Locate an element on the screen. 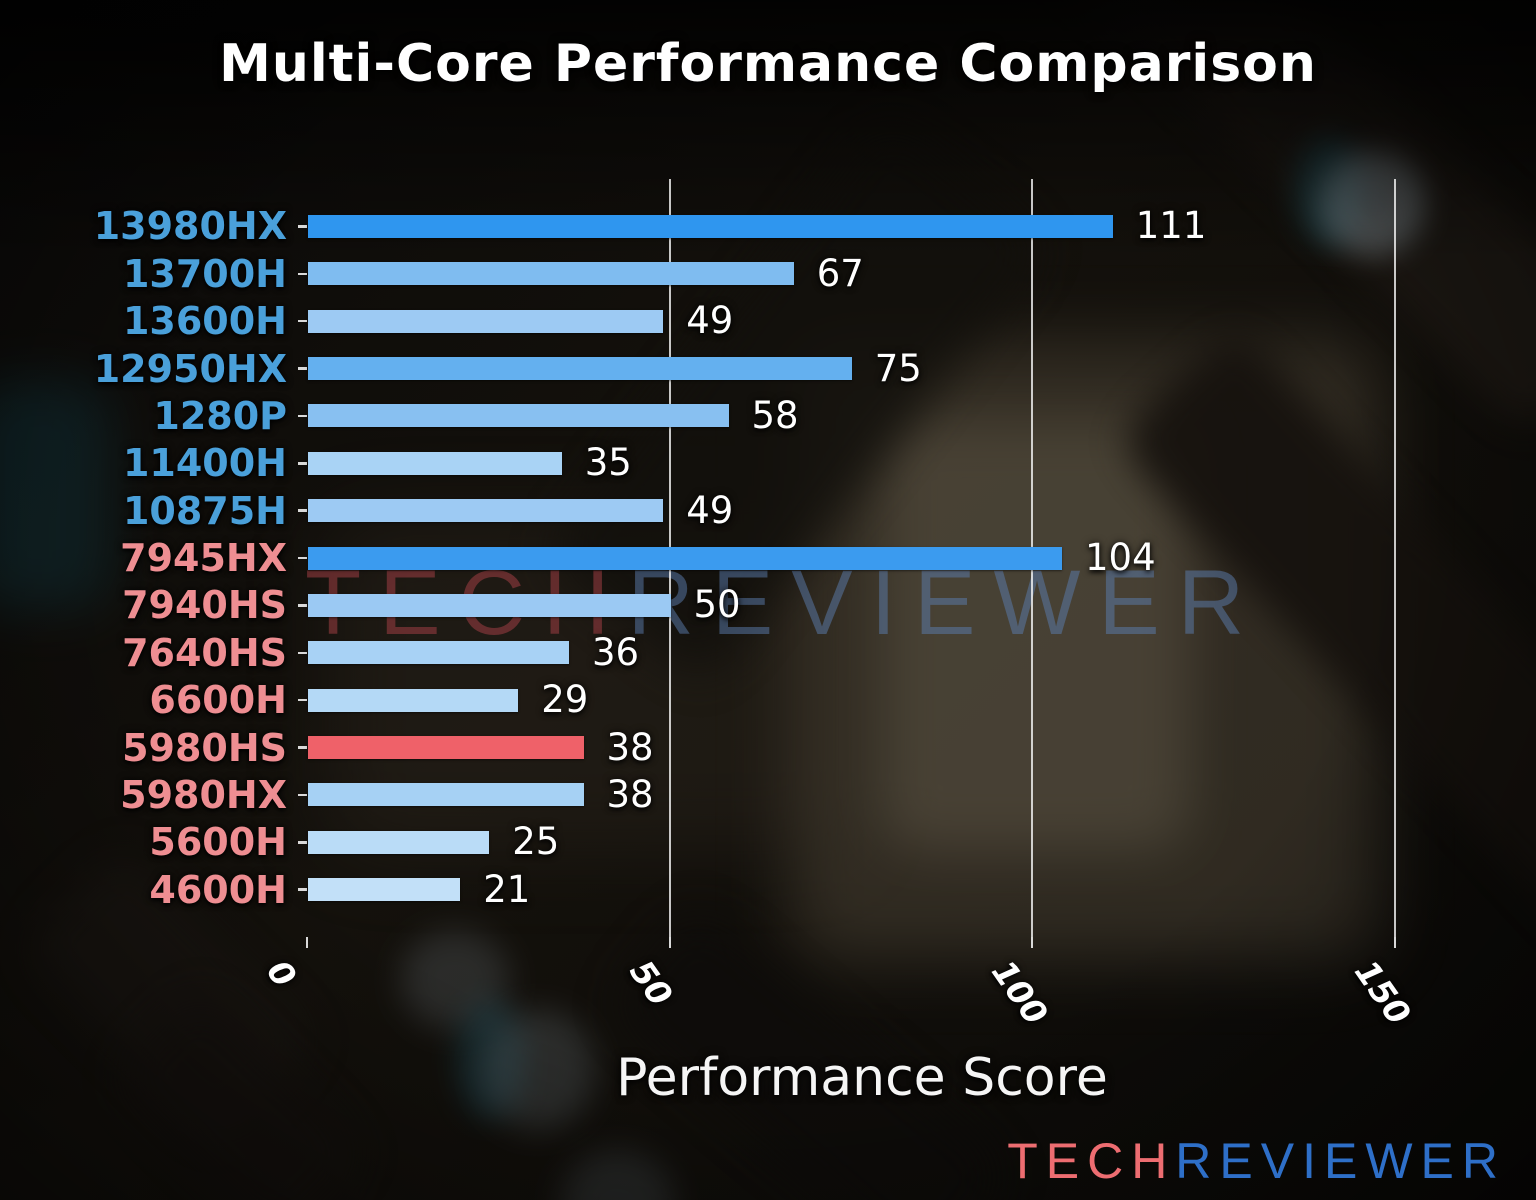 Image resolution: width=1536 pixels, height=1200 pixels. bar-value: 50 is located at coordinates (717, 605).